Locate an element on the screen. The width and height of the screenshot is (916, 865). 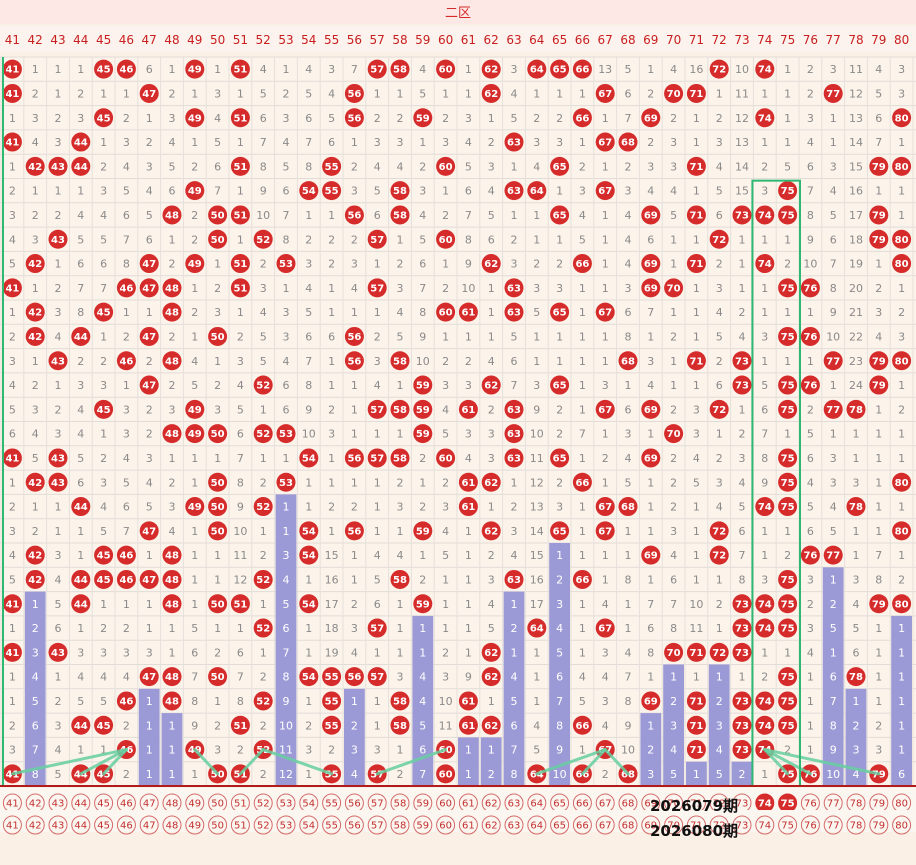
forecast-ball-52: 52 is located at coordinates (263, 825).